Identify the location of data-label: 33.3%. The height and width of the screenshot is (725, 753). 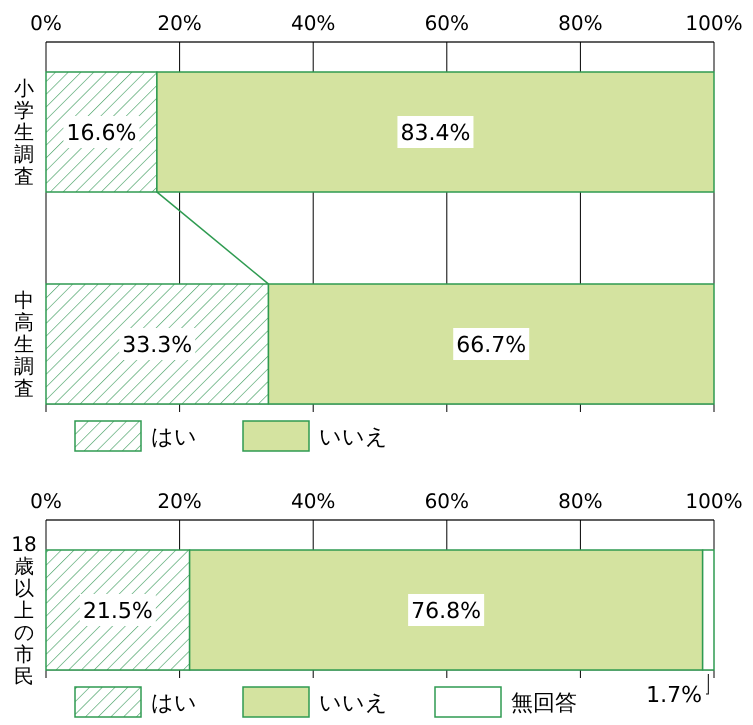
(157, 345).